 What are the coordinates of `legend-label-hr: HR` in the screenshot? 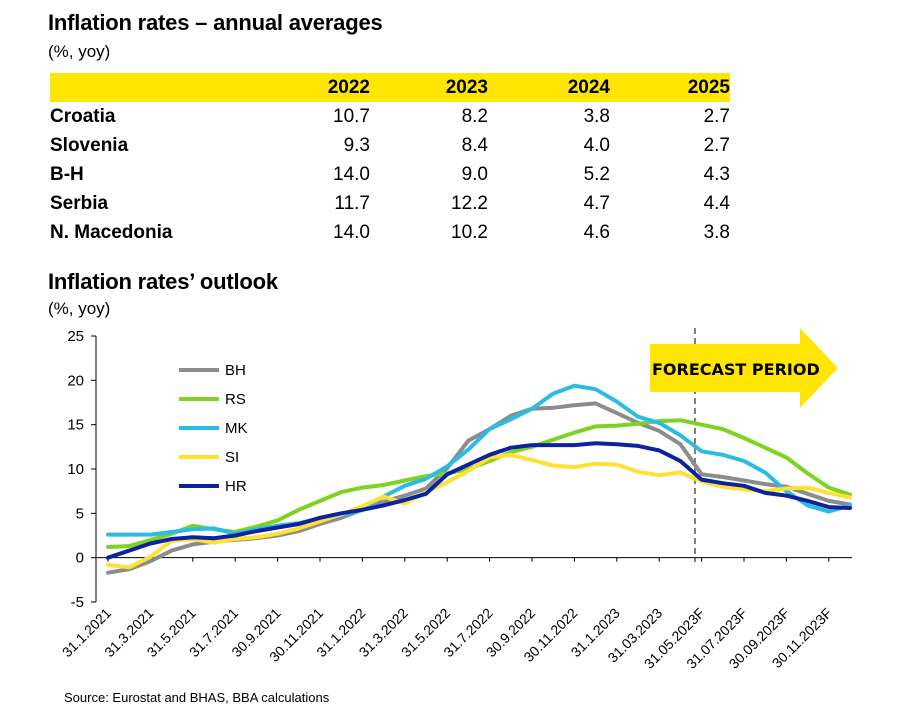 It's located at (236, 486).